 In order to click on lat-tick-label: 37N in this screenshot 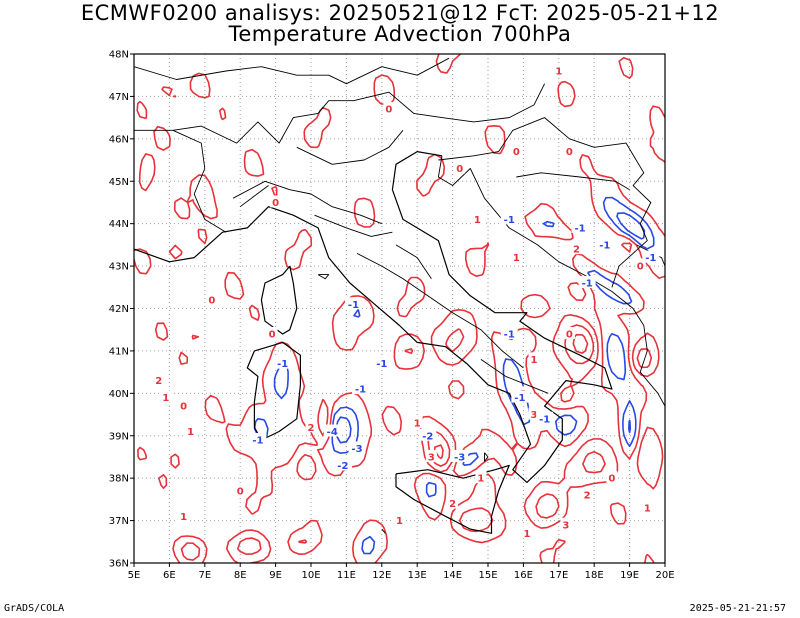, I will do `click(119, 521)`.